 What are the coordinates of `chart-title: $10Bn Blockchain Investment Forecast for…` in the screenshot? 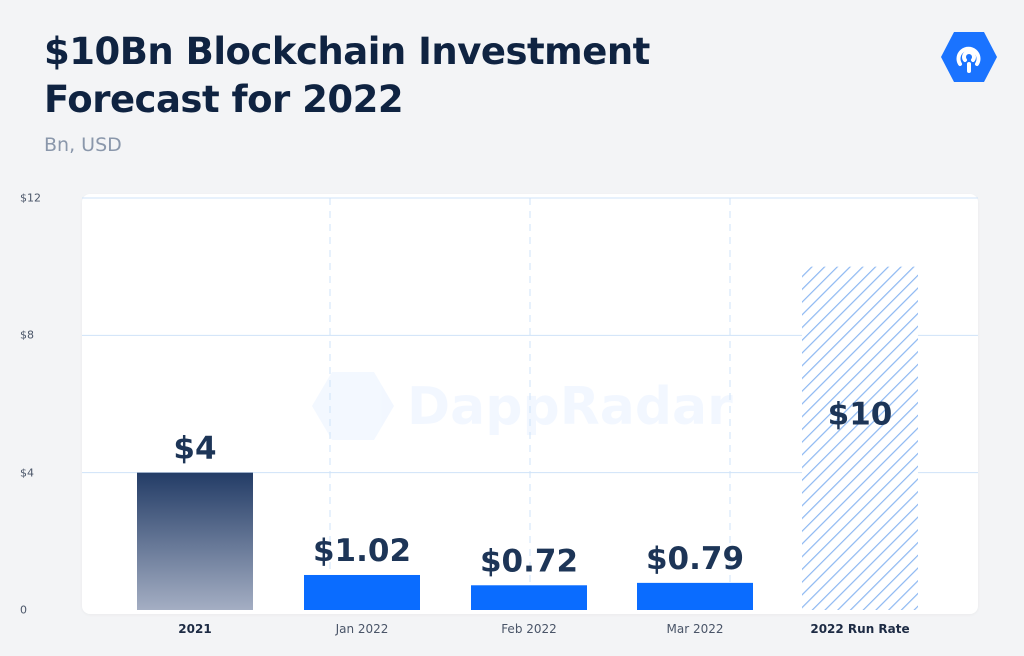 It's located at (347, 76).